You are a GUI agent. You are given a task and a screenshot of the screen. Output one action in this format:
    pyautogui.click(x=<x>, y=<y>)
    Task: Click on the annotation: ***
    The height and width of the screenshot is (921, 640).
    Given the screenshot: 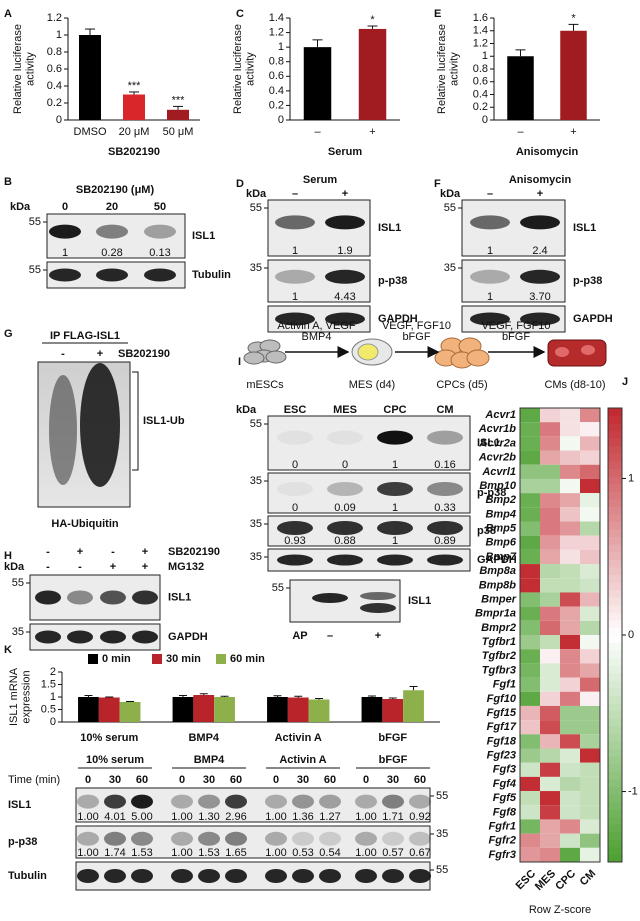 What is the action you would take?
    pyautogui.click(x=135, y=86)
    